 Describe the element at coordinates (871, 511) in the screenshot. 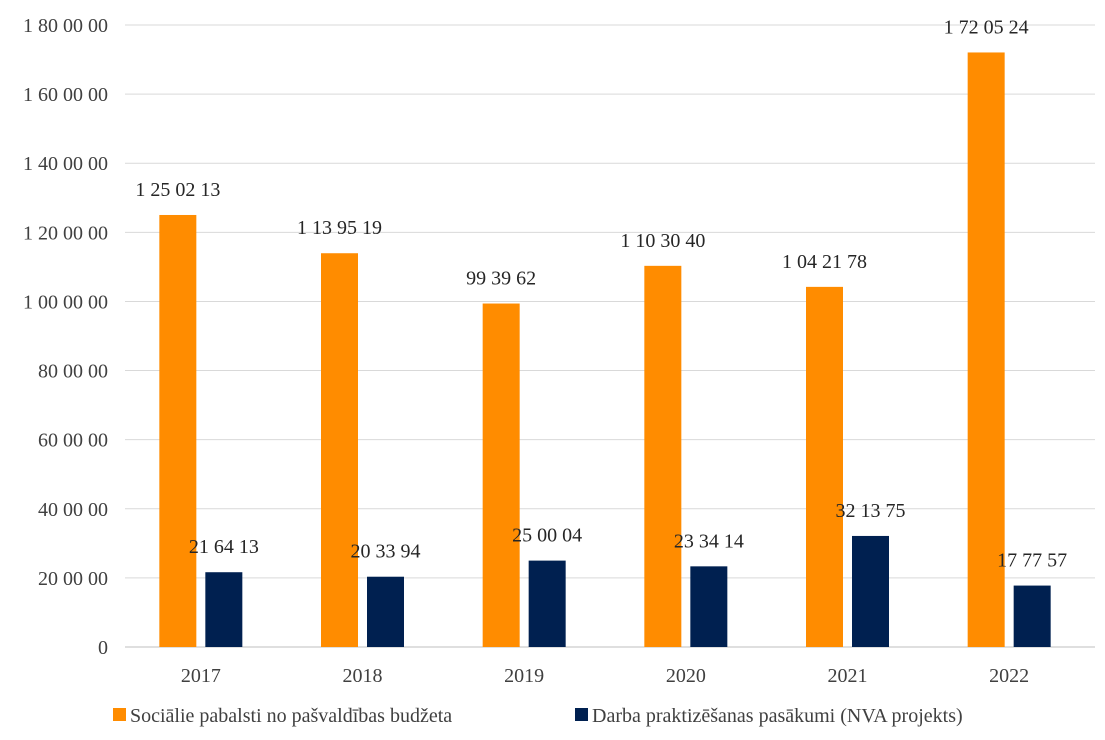

I see `data-label: 32 13 75` at that location.